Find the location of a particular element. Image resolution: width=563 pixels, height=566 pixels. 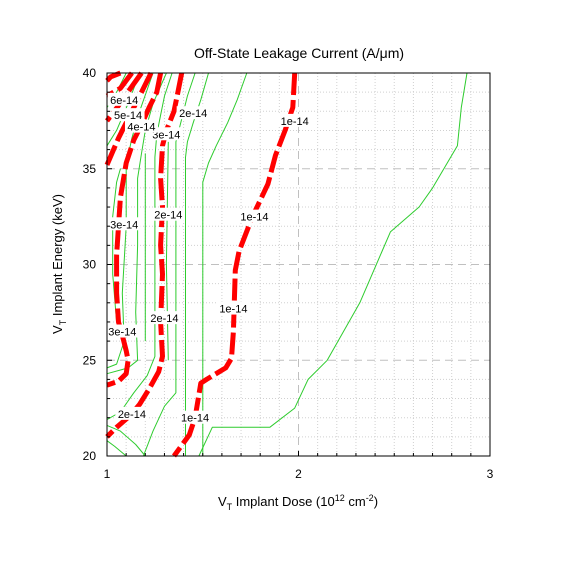

x-tick-label: 3 is located at coordinates (490, 474).